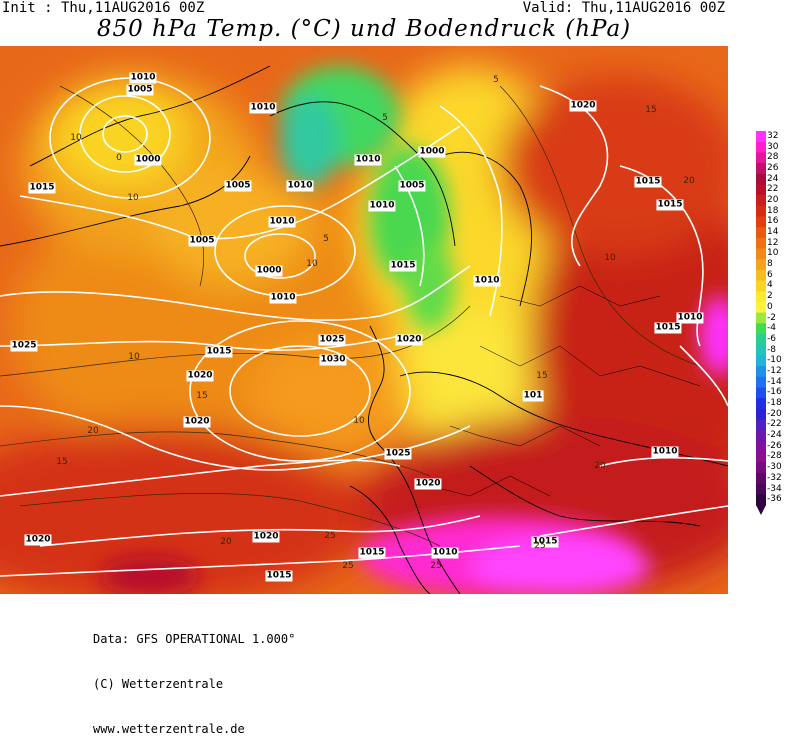 Image resolution: width=789 pixels, height=752 pixels. I want to click on isobar-label: 1030, so click(333, 360).